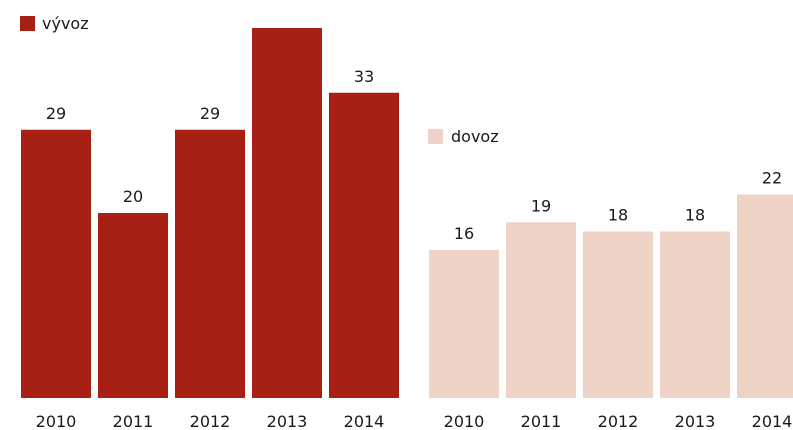  What do you see at coordinates (56, 113) in the screenshot?
I see `export-value-label-2010: 29` at bounding box center [56, 113].